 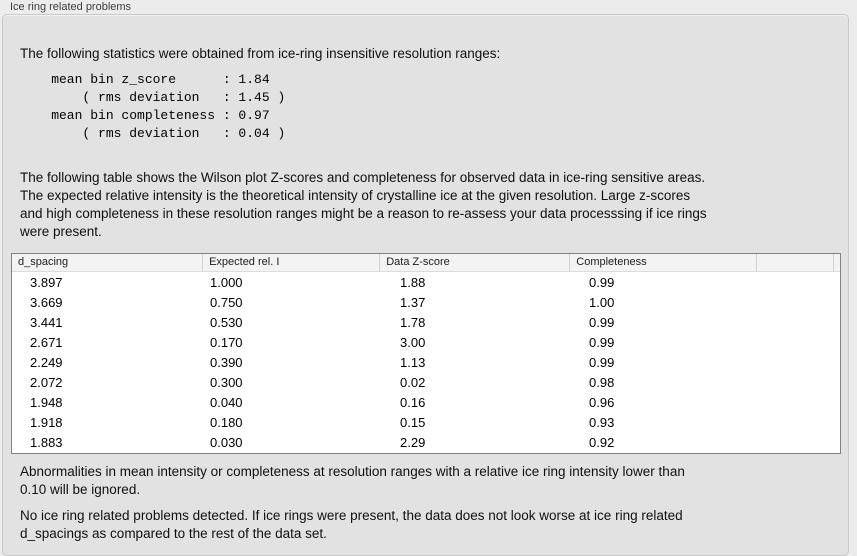 I want to click on table-row: 2.072 0.300 0.02 0.98, so click(x=426, y=383).